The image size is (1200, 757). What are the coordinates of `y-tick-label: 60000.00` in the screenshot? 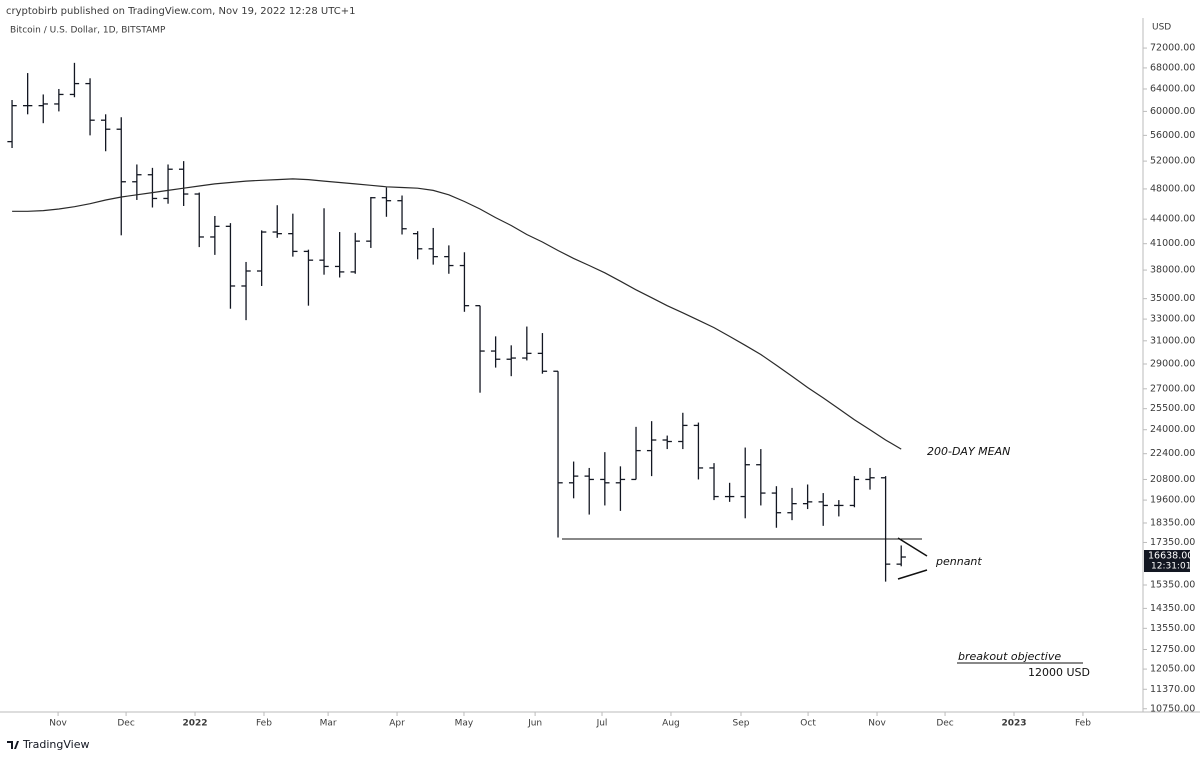 It's located at (1172, 111).